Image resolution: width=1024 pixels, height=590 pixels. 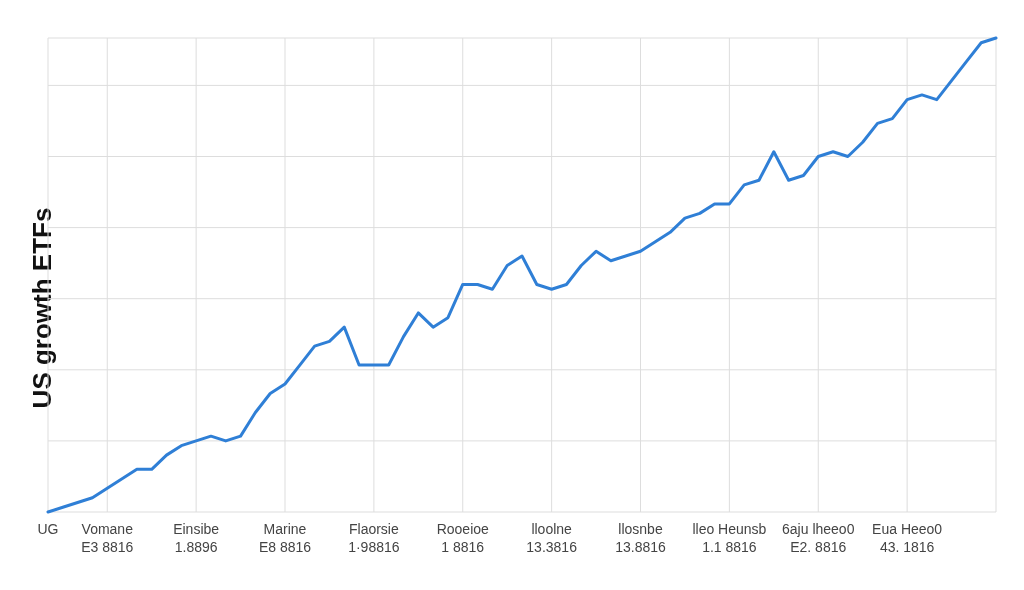 What do you see at coordinates (196, 538) in the screenshot?
I see `x-tick-label: Einsibe 1.8896` at bounding box center [196, 538].